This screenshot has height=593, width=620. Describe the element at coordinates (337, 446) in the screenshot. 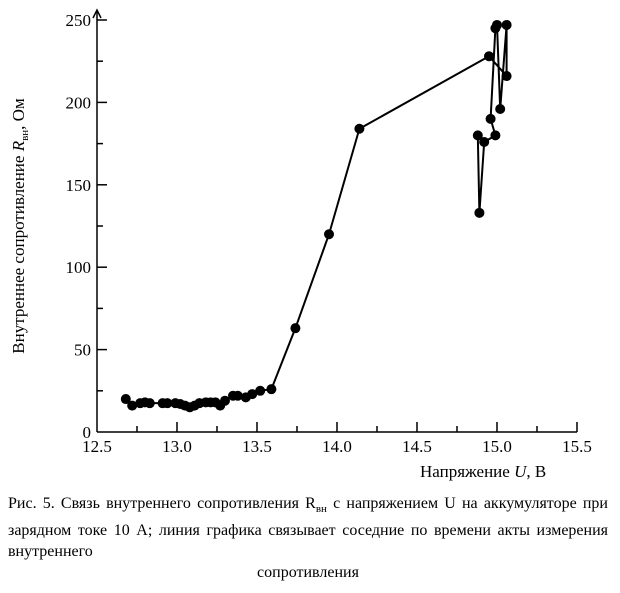

I see `x-tick-label: 14.0` at that location.